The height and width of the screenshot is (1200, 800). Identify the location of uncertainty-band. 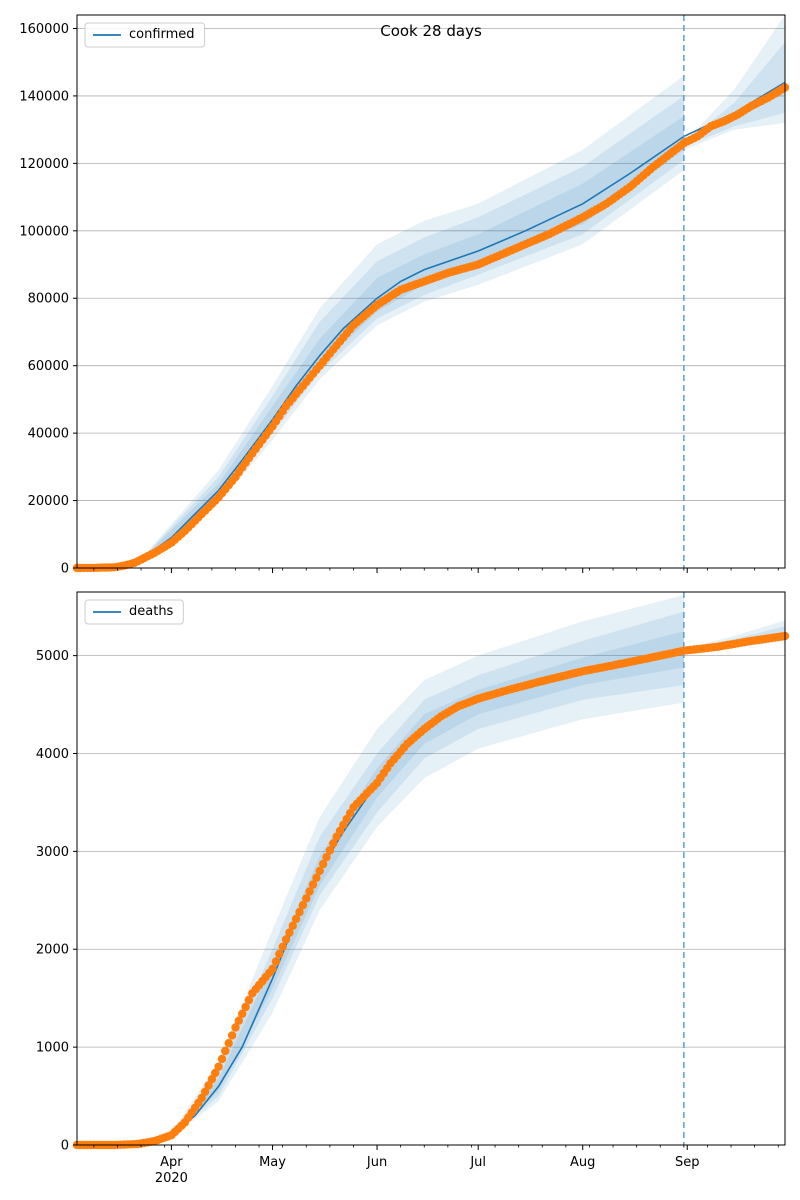
(734, 82).